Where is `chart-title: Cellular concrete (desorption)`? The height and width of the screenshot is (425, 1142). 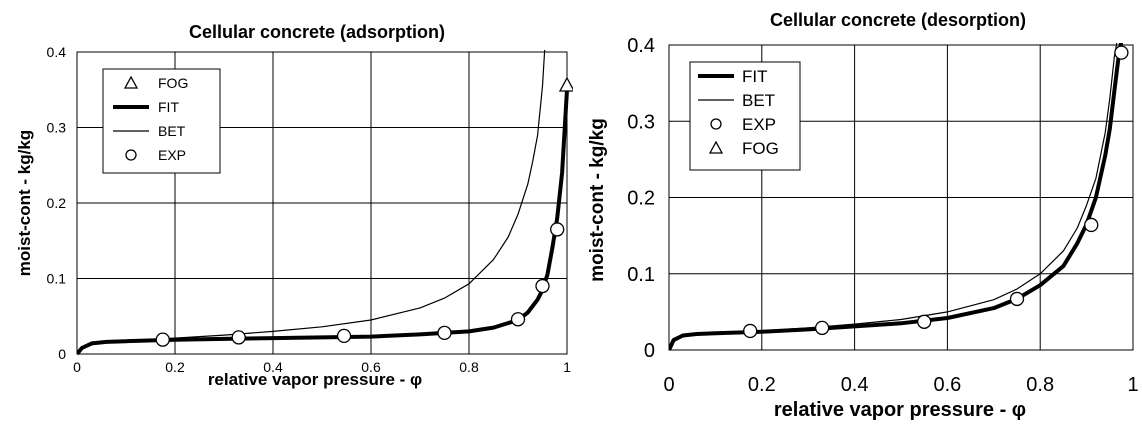
chart-title: Cellular concrete (desorption) is located at coordinates (898, 20).